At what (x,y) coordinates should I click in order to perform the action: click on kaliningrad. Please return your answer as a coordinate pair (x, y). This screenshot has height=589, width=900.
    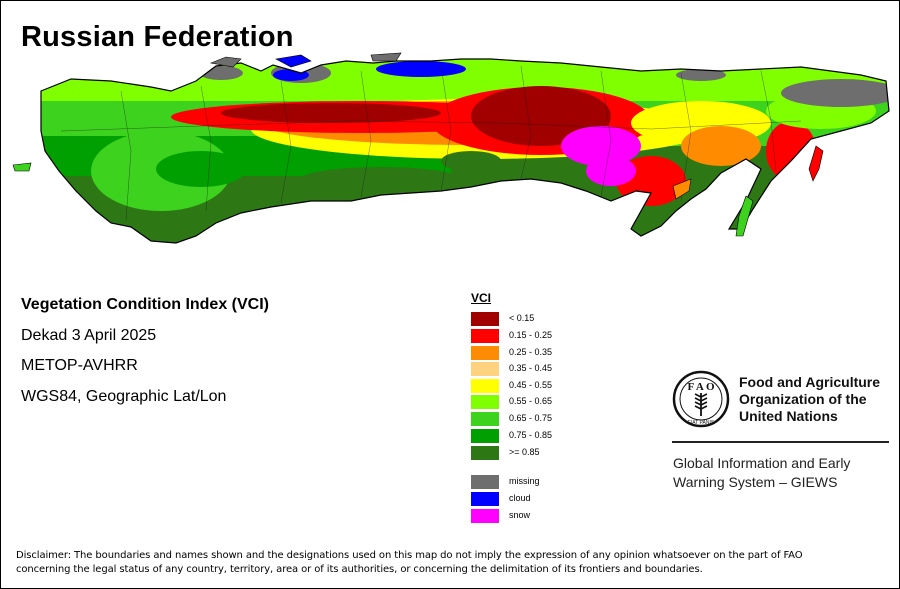
    Looking at the image, I should click on (22, 167).